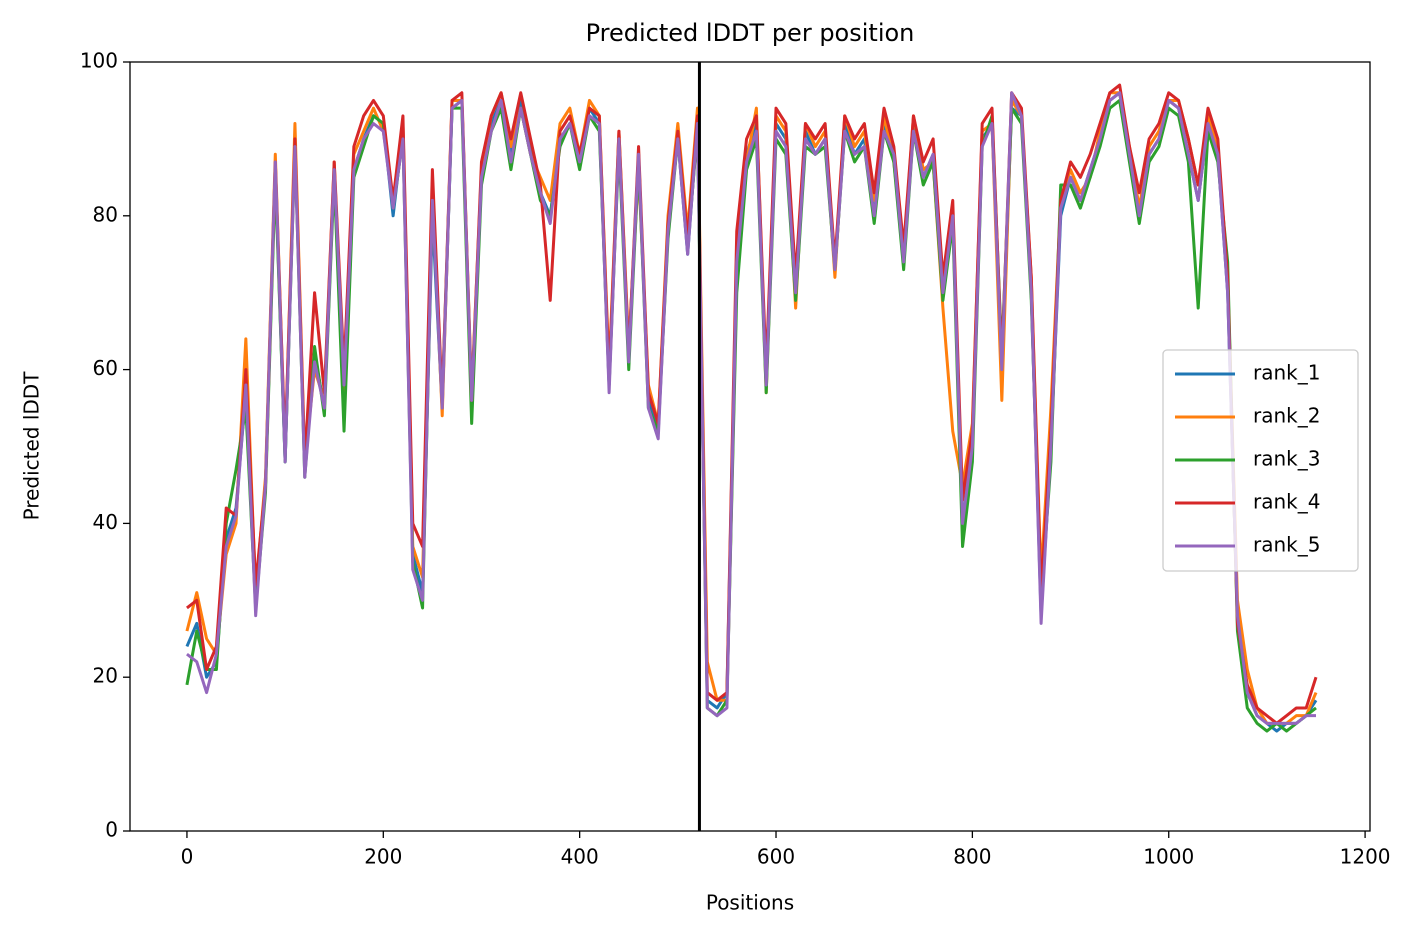 This screenshot has height=943, width=1419. I want to click on chart-title: Predicted lDDT per position, so click(750, 33).